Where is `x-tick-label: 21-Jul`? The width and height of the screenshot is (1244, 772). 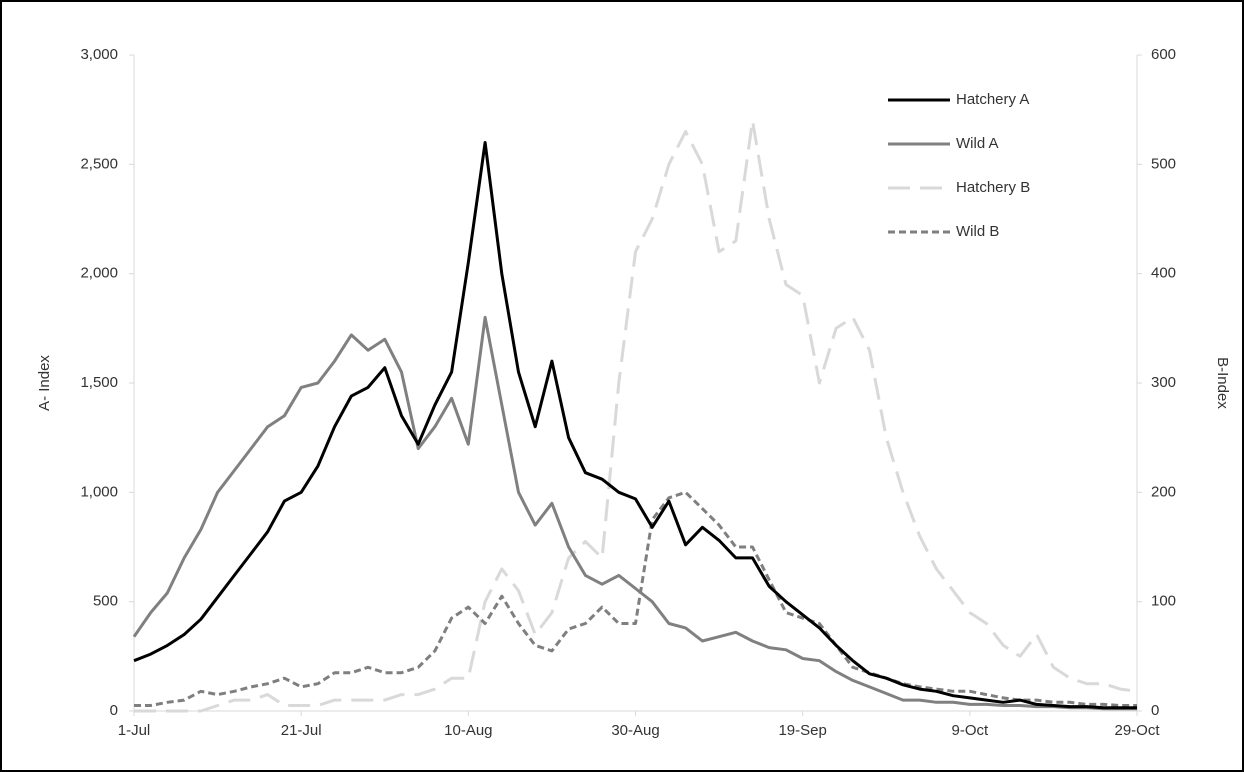
x-tick-label: 21-Jul is located at coordinates (301, 730).